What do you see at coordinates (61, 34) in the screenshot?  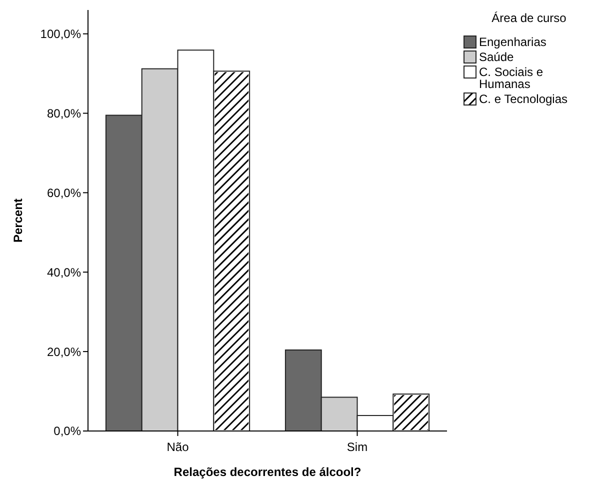 I see `y-tick-label: 100,0%` at bounding box center [61, 34].